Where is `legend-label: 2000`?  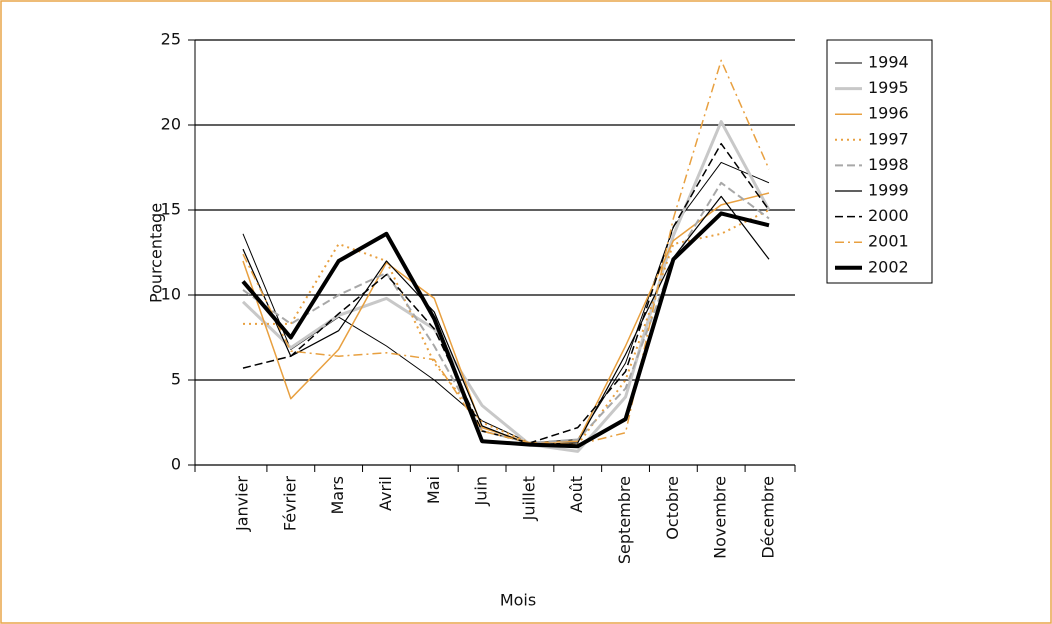
legend-label: 2000 is located at coordinates (888, 215).